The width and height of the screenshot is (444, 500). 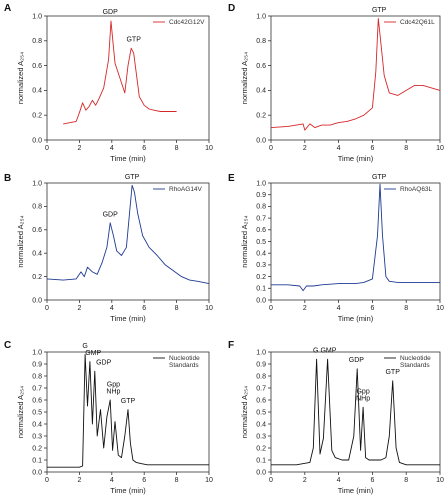 What do you see at coordinates (186, 189) in the screenshot?
I see `legend-label: RhoAG14V` at bounding box center [186, 189].